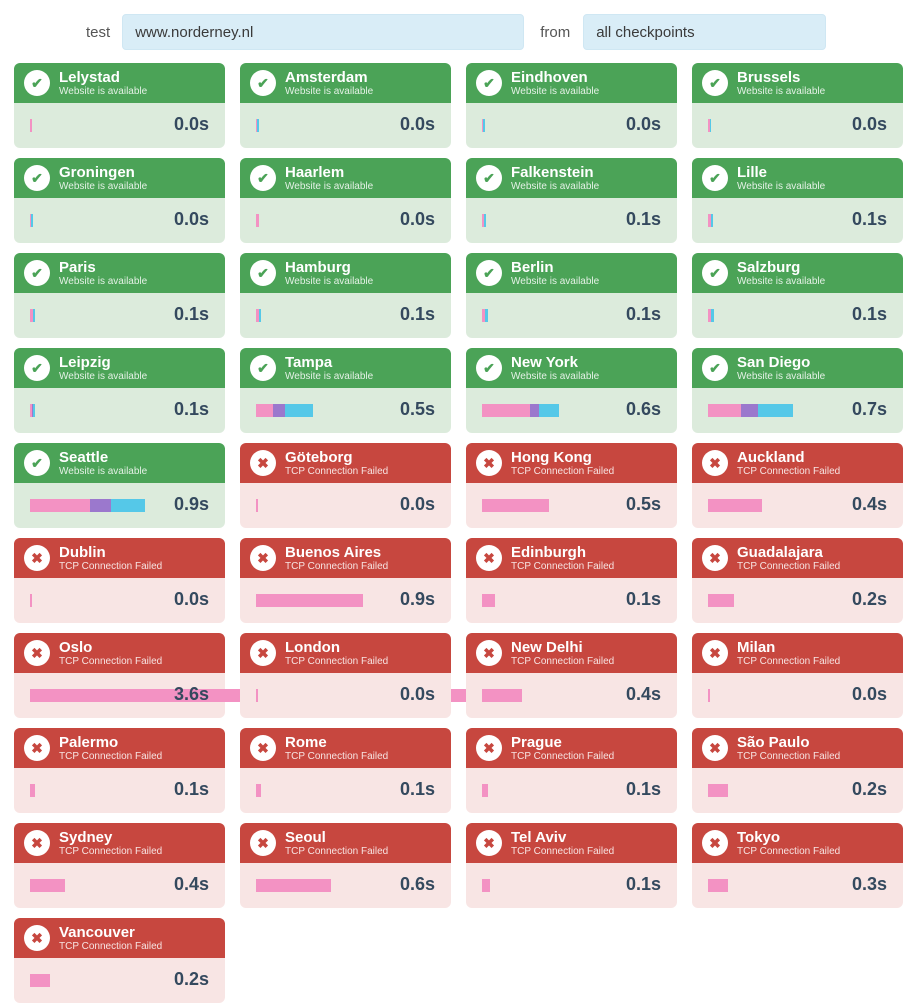  What do you see at coordinates (797, 295) in the screenshot?
I see `checkpoint-card: ✔ Salzburg Website is available 0.1s` at bounding box center [797, 295].